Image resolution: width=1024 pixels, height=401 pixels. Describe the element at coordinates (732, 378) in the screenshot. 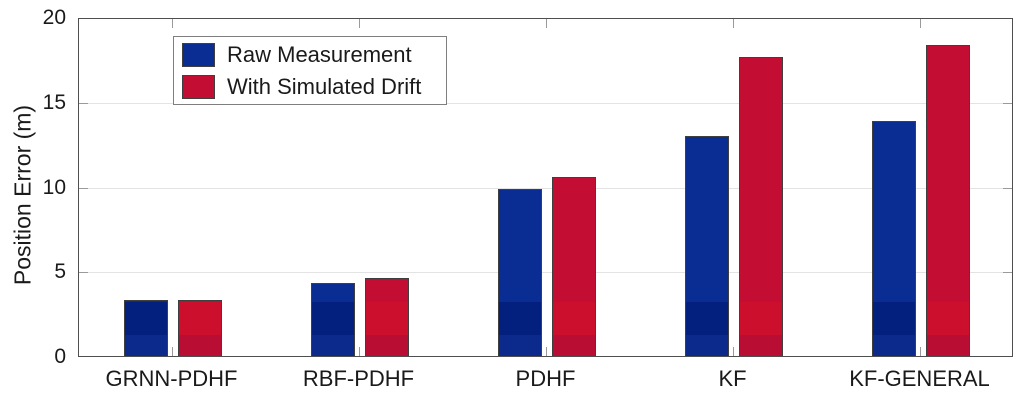

I see `x-tick-label-kf: KF` at that location.